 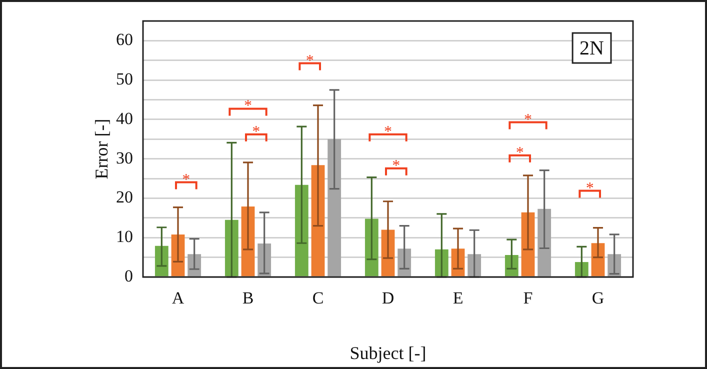 What do you see at coordinates (128, 276) in the screenshot?
I see `y-tick-label: 0` at bounding box center [128, 276].